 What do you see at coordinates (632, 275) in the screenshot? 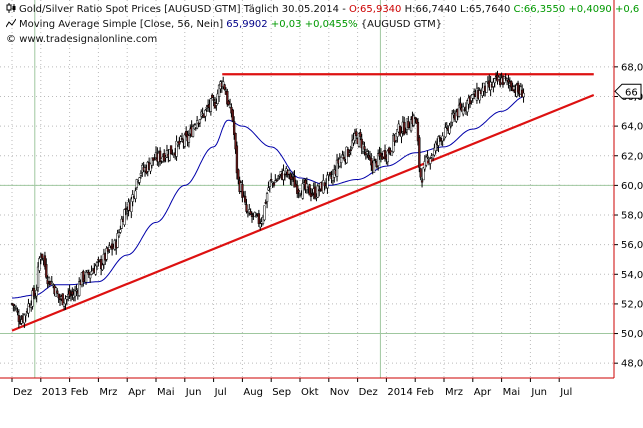
I see `y-tick-label: 54,0` at bounding box center [632, 275].